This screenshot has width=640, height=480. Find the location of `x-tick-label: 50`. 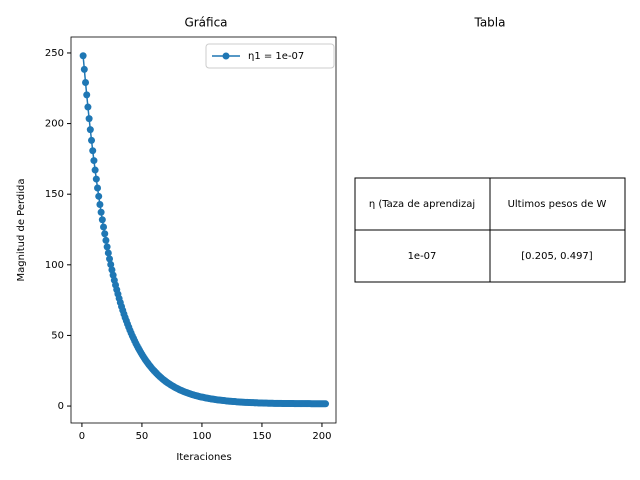

x-tick-label: 50 is located at coordinates (142, 436).